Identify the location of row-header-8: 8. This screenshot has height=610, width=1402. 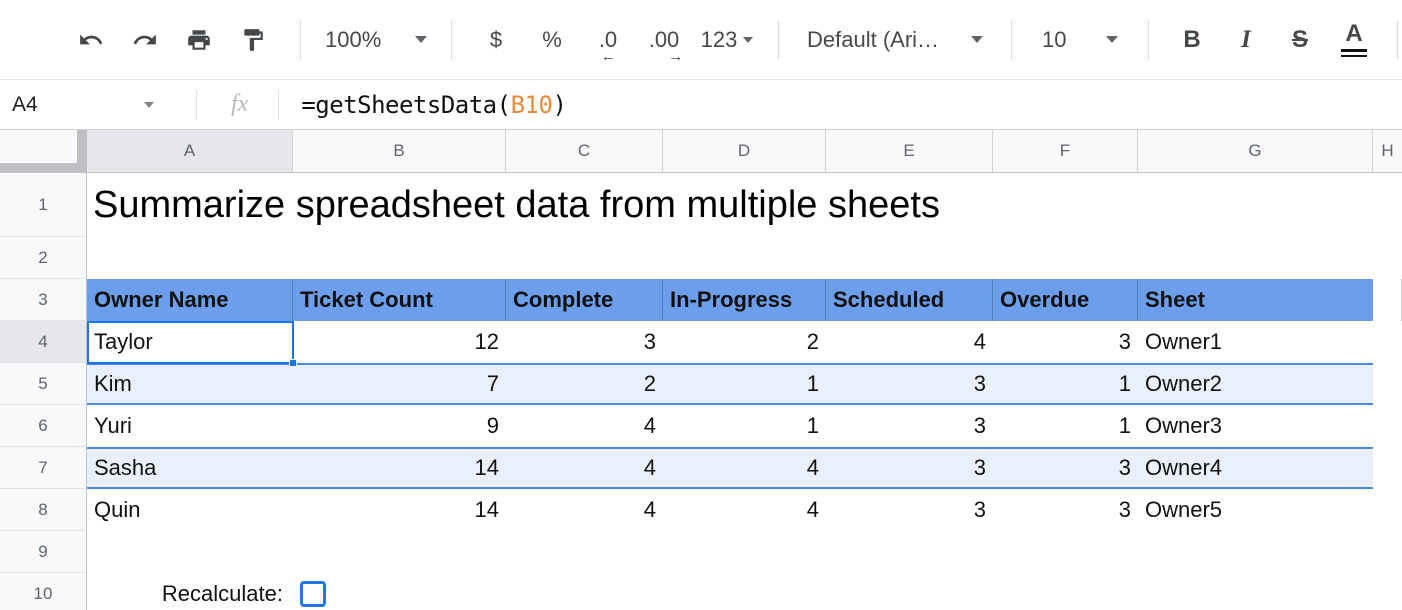
(43, 510).